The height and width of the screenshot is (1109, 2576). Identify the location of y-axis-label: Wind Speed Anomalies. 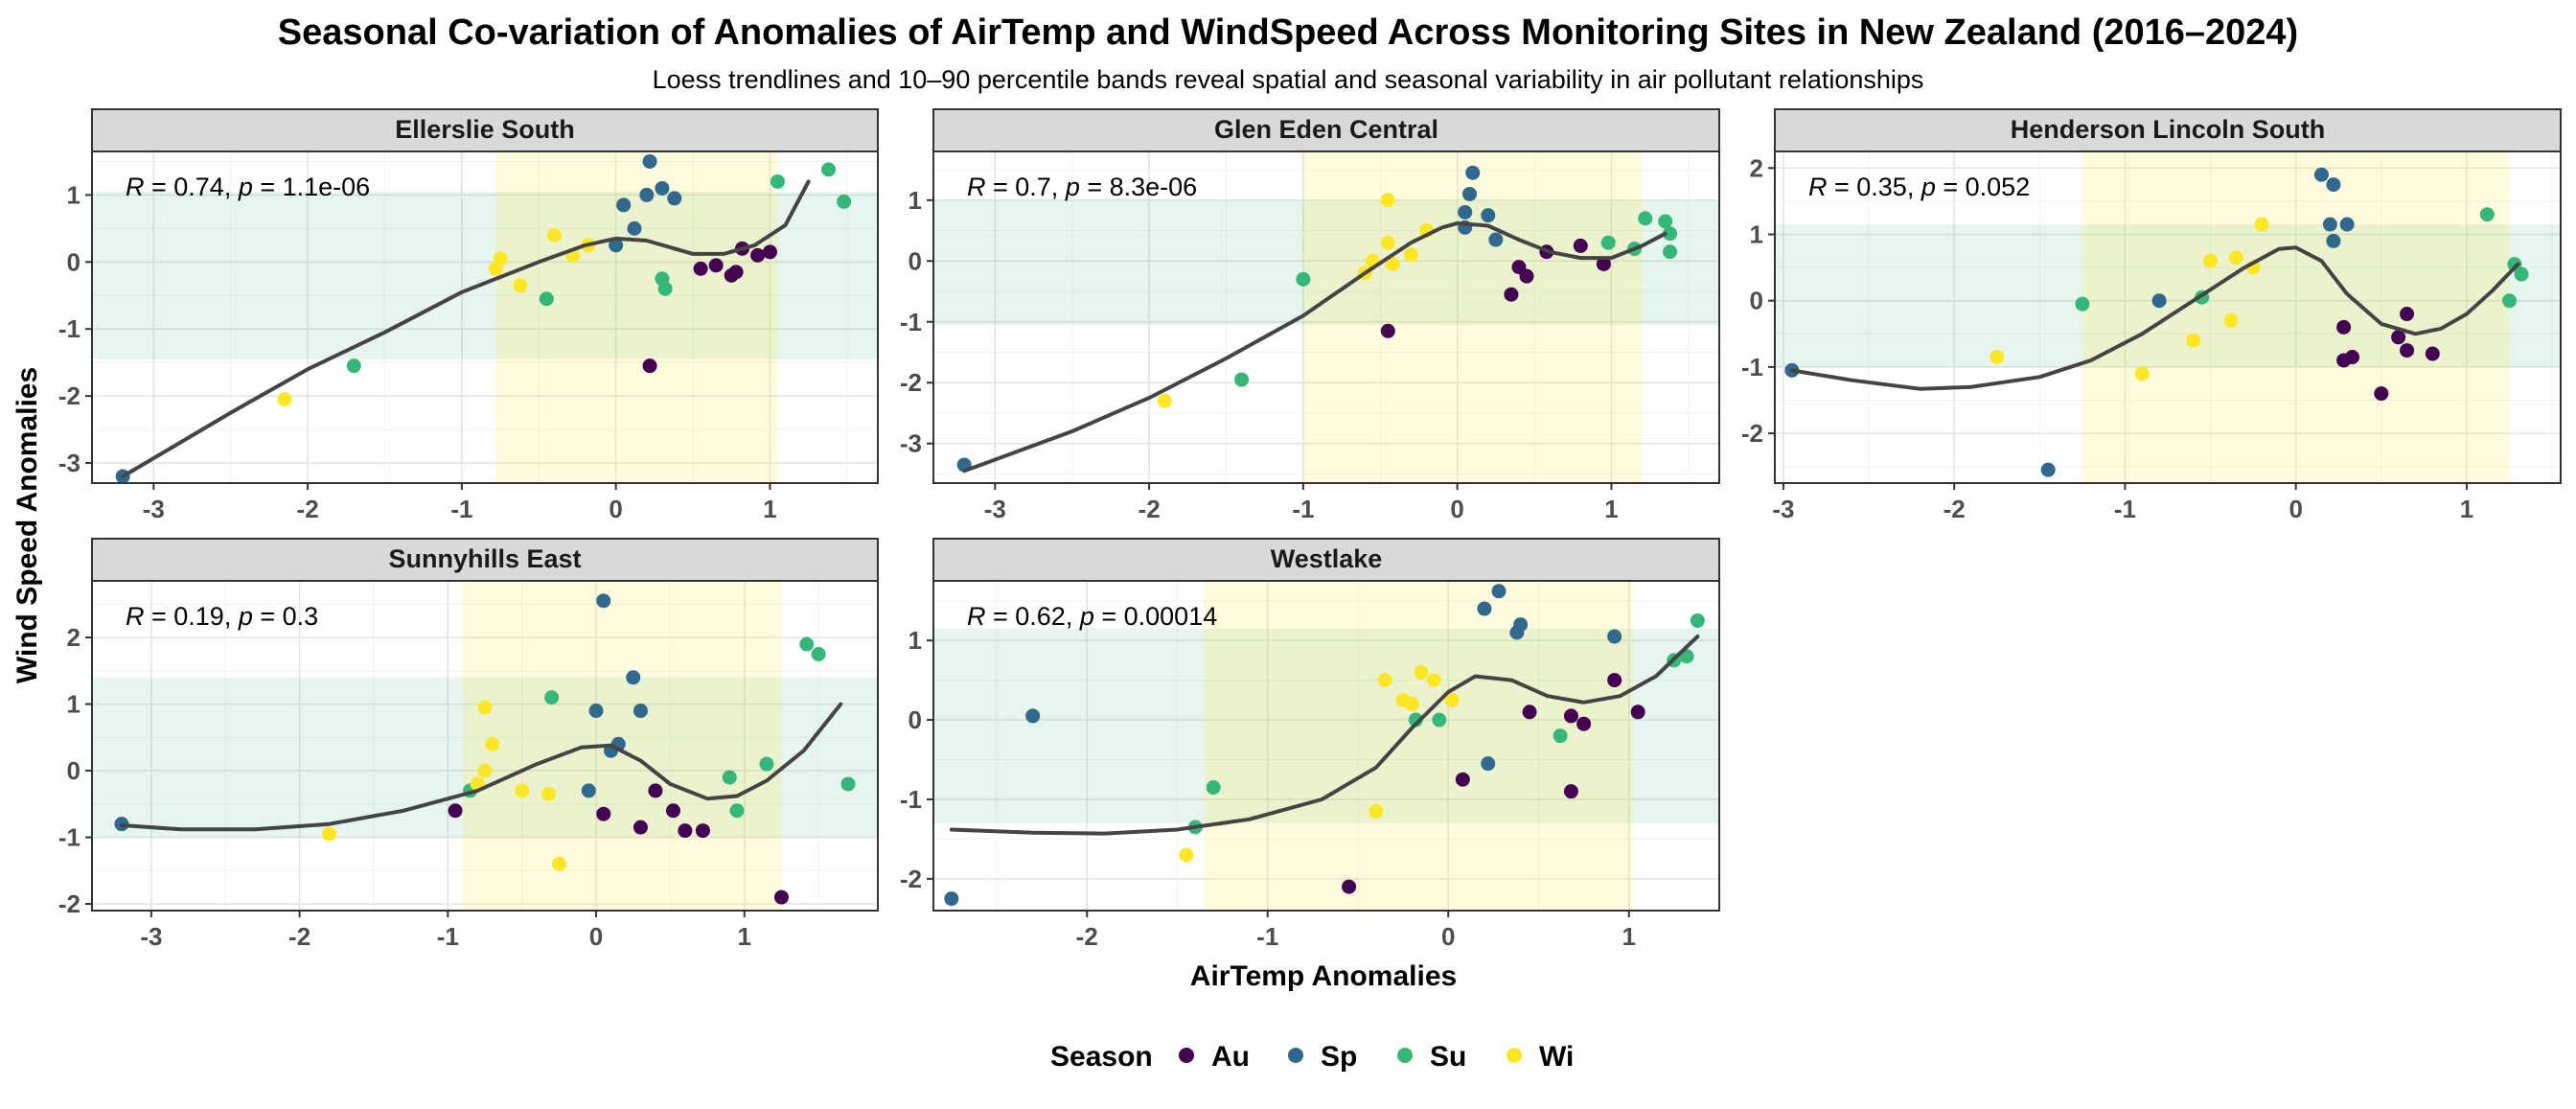
(27, 525).